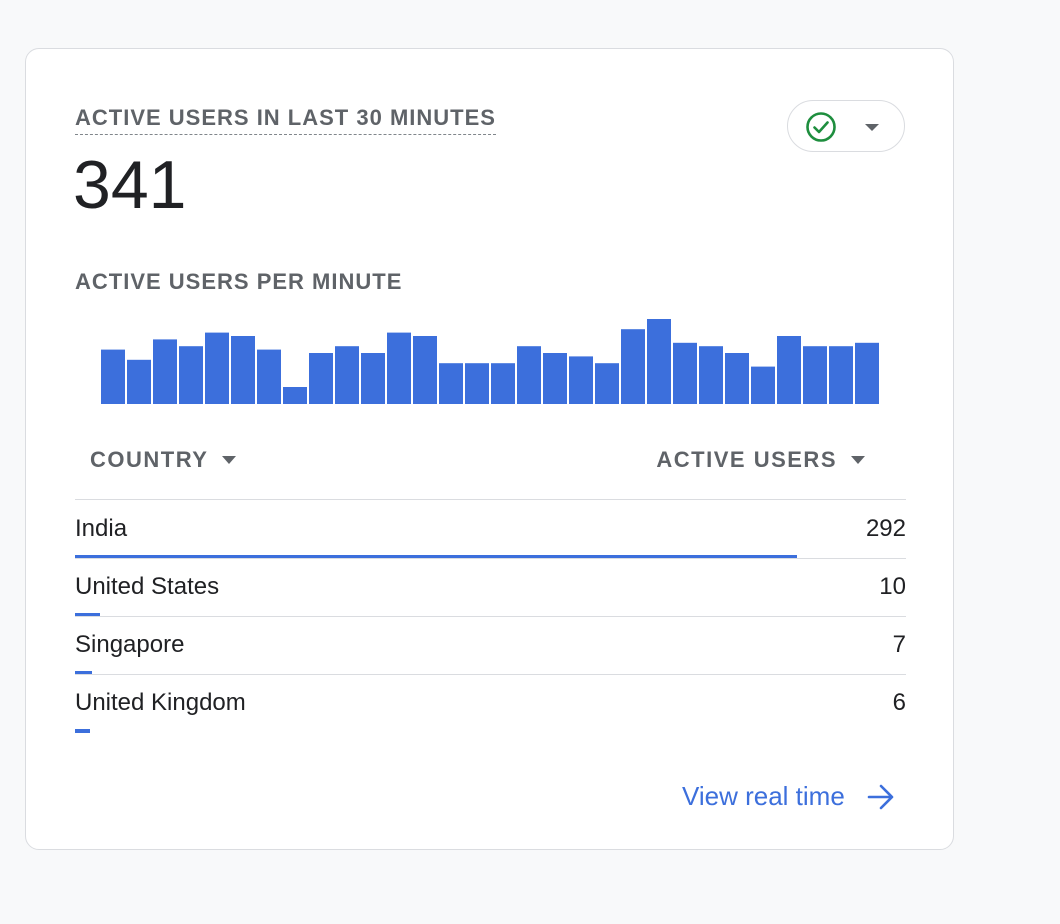 The height and width of the screenshot is (924, 1060). Describe the element at coordinates (899, 702) in the screenshot. I see `active-users-count: 6` at that location.